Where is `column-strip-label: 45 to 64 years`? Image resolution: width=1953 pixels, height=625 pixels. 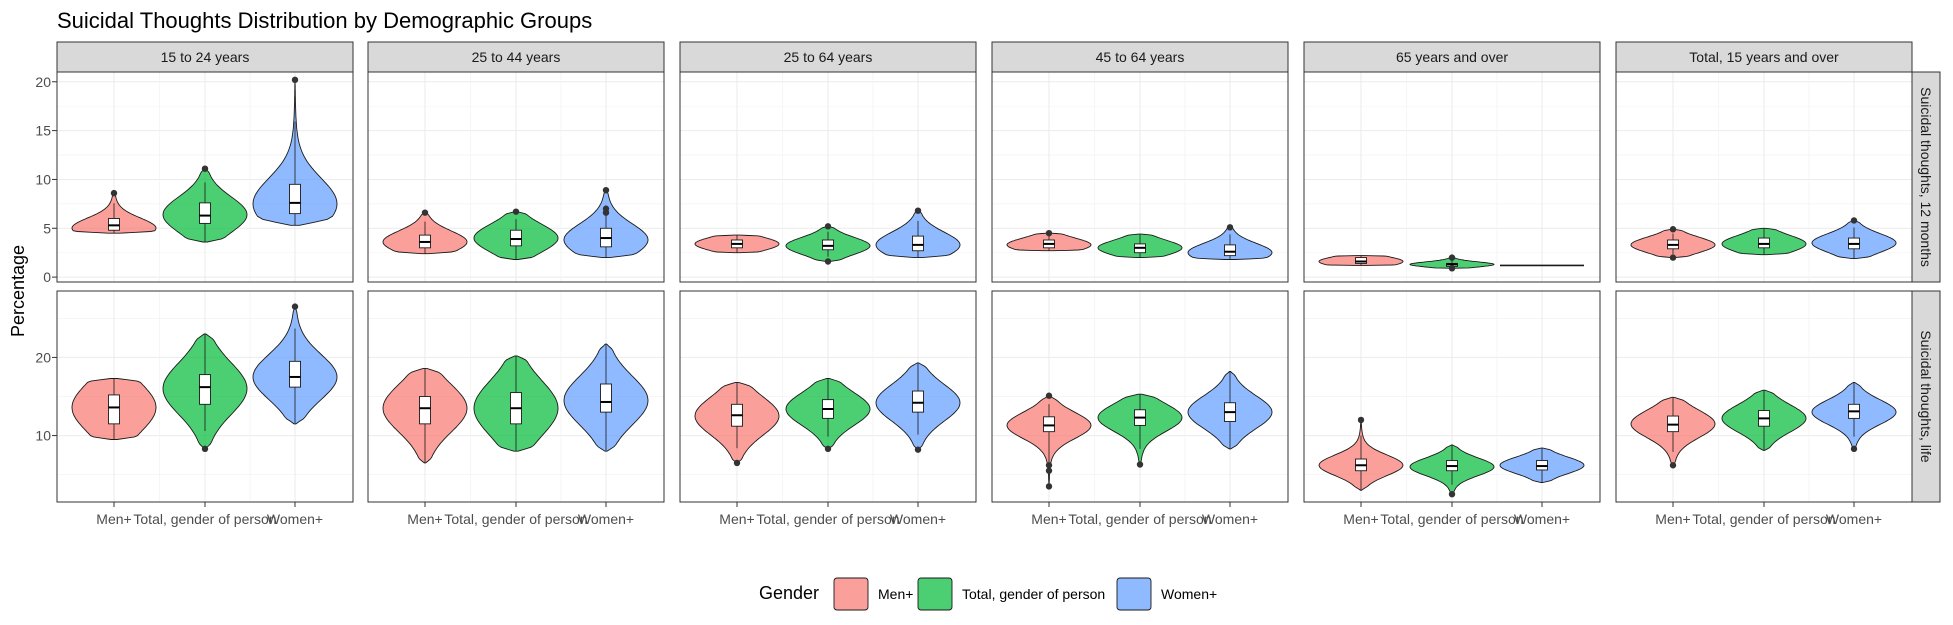
column-strip-label: 45 to 64 years is located at coordinates (1140, 57).